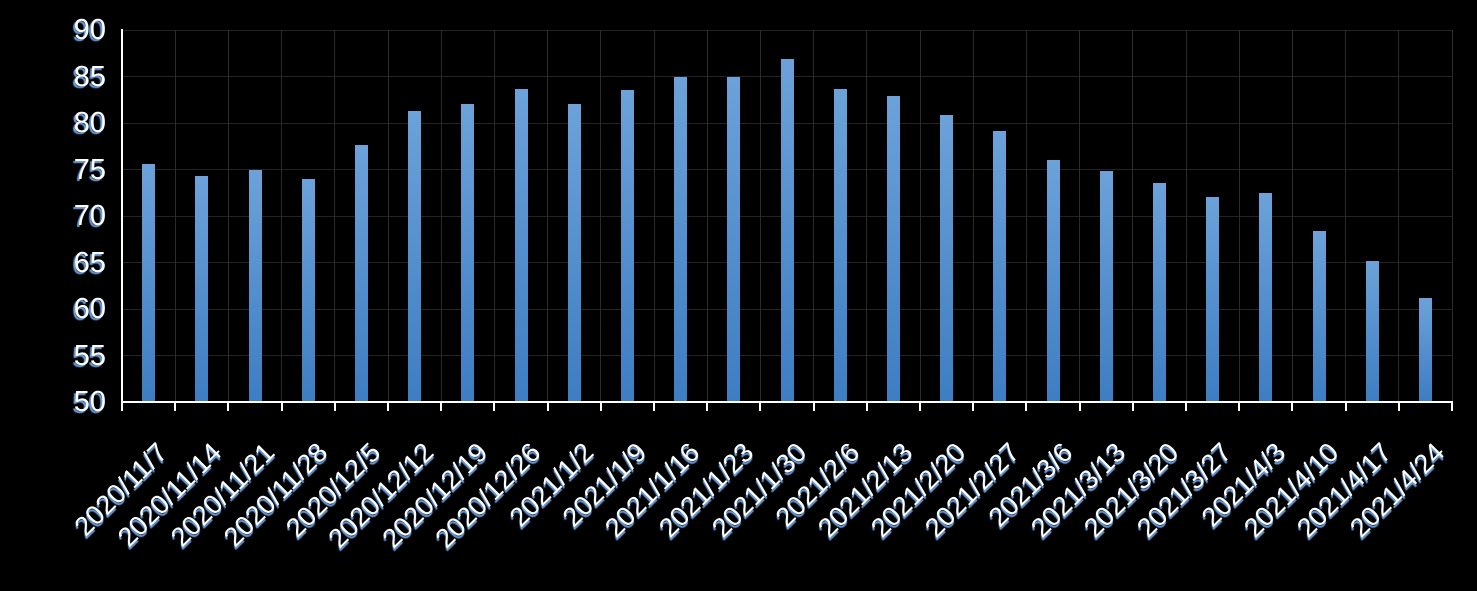 The image size is (1477, 591). What do you see at coordinates (89, 402) in the screenshot?
I see `y-axis-tick-label: 50` at bounding box center [89, 402].